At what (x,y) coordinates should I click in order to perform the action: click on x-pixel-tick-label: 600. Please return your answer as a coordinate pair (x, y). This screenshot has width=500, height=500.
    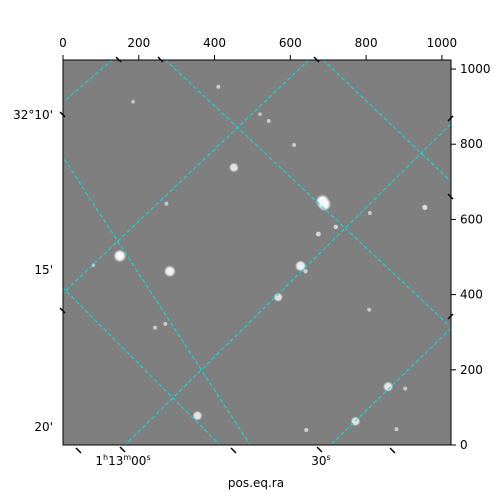
    Looking at the image, I should click on (290, 43).